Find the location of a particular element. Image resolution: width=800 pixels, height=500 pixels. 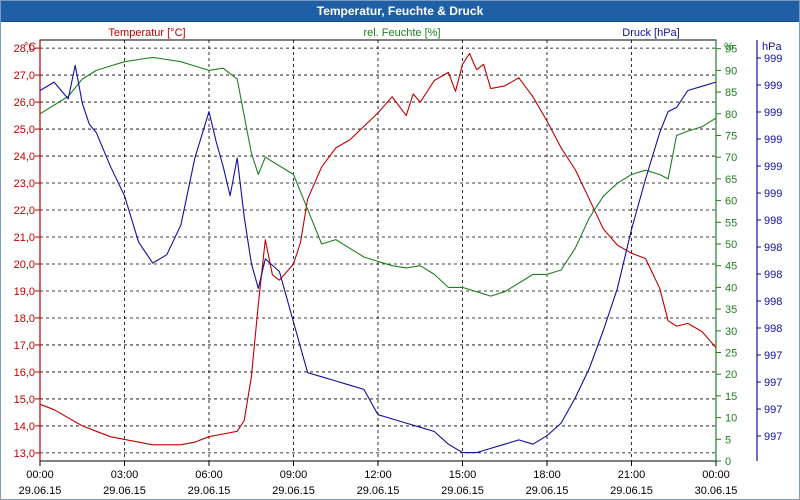

temperature-tick-label: 28,0 is located at coordinates (24, 49).